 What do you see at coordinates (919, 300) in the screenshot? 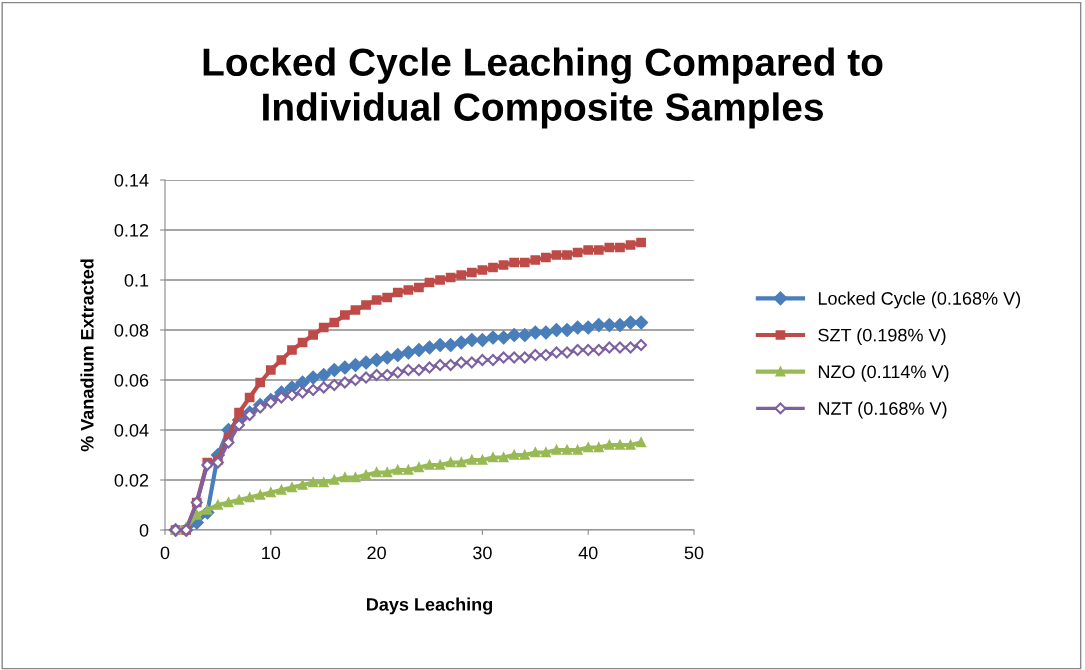
I see `legend-label: Locked Cycle (0.168% V)` at bounding box center [919, 300].